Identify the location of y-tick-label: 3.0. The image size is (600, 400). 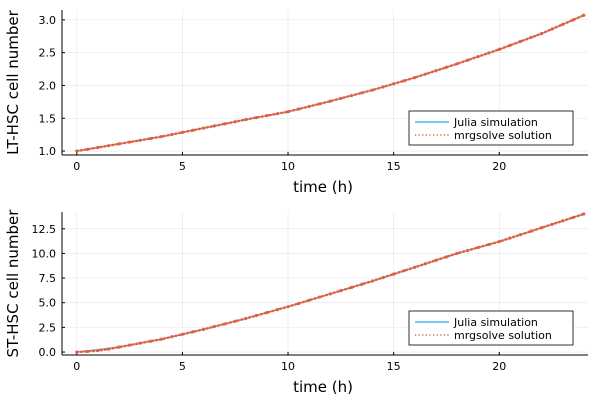
(48, 20).